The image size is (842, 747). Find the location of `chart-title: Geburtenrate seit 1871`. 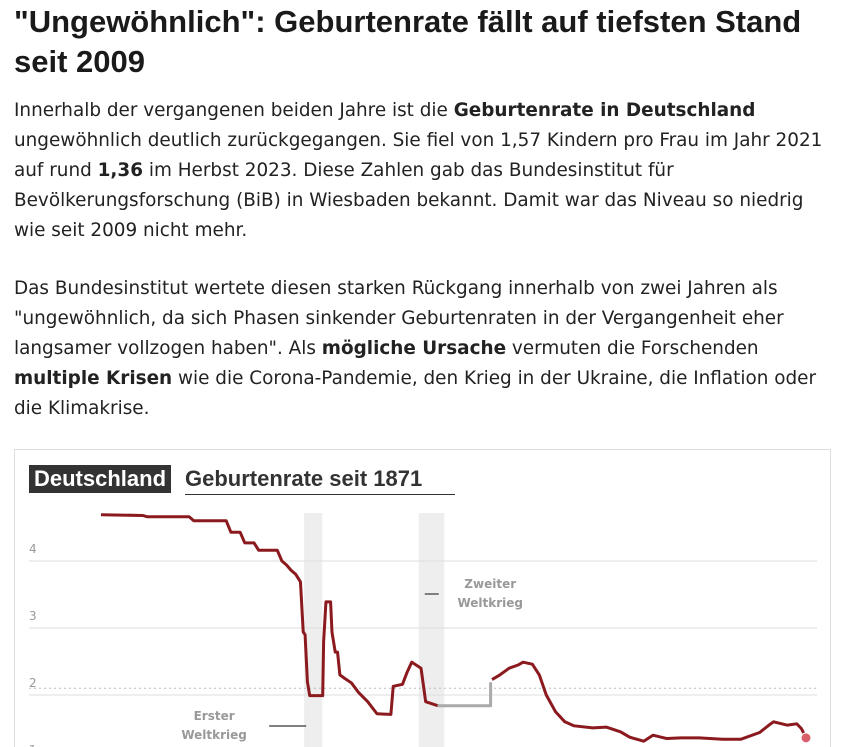

chart-title: Geburtenrate seit 1871 is located at coordinates (320, 480).